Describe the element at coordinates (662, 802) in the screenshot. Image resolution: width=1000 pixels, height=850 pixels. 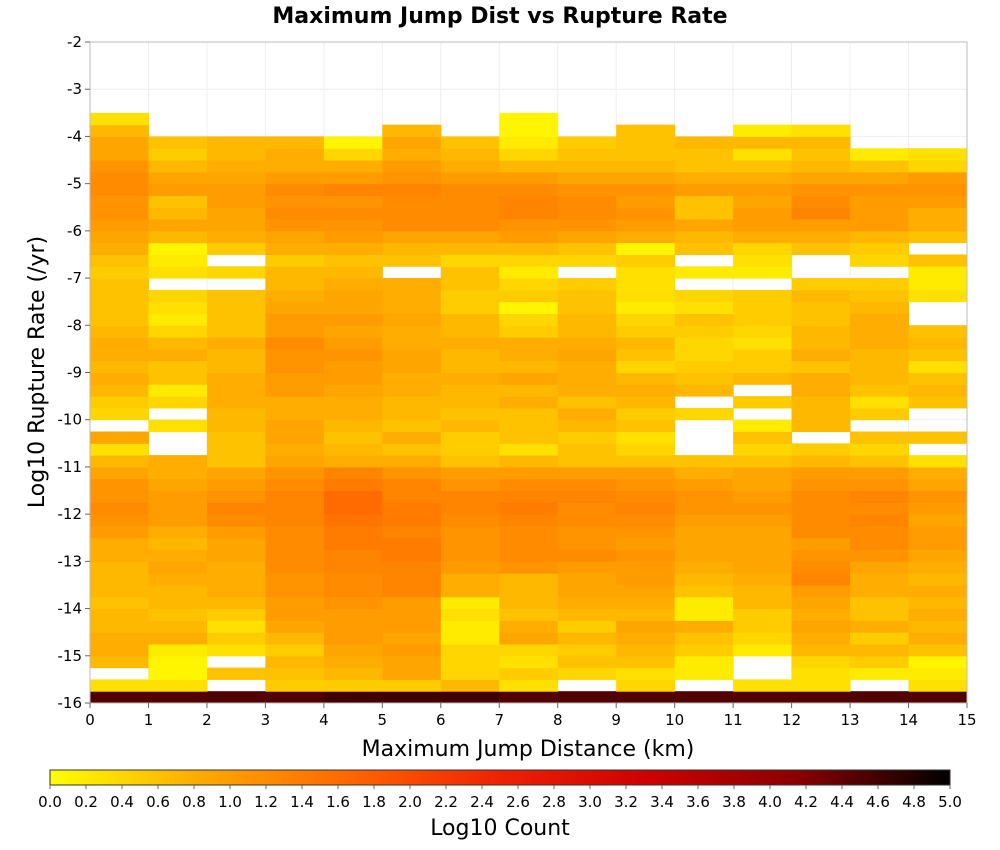
I see `colorbar-tick-label: 3.4` at that location.